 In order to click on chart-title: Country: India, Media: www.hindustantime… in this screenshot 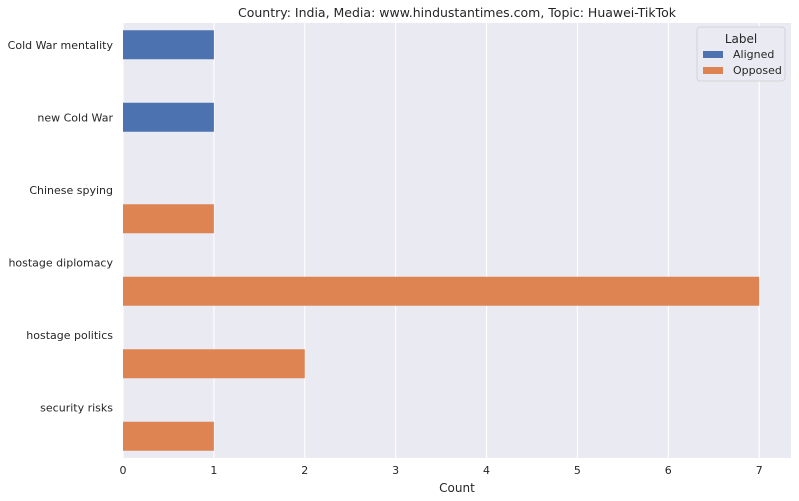, I will do `click(457, 12)`.